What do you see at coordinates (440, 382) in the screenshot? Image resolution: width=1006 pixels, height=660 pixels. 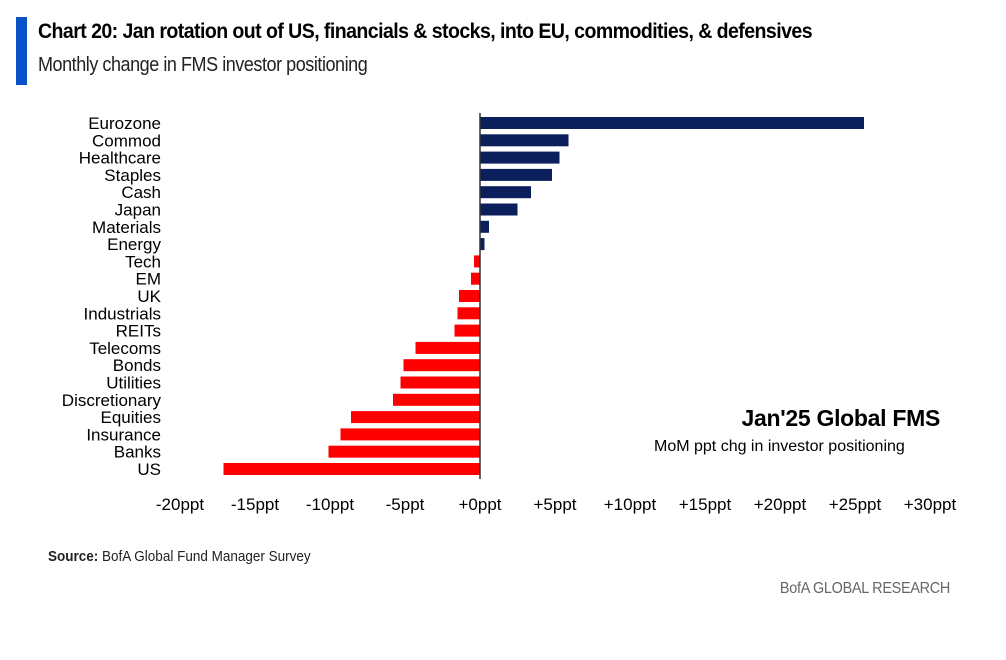 I see `bar-utilities` at bounding box center [440, 382].